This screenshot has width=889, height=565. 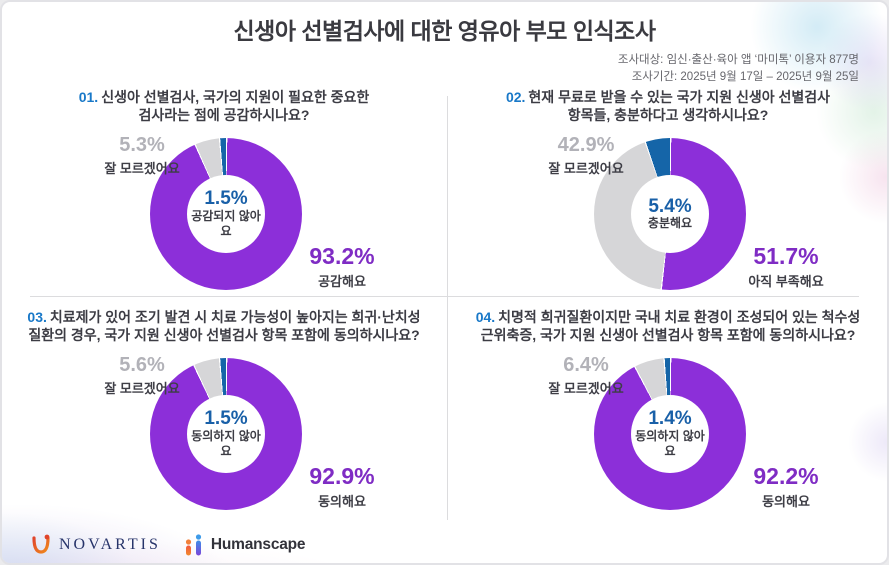 What do you see at coordinates (586, 365) in the screenshot?
I see `slice-percent: 6.4%` at bounding box center [586, 365].